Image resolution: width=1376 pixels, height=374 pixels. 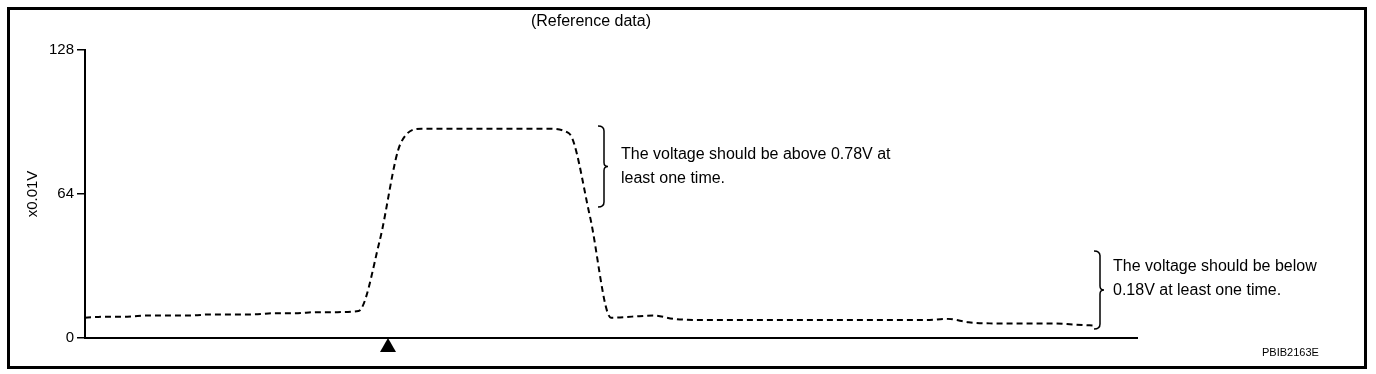 What do you see at coordinates (1215, 278) in the screenshot?
I see `annotation: The voltage should be below 0.18V at least one time.` at bounding box center [1215, 278].